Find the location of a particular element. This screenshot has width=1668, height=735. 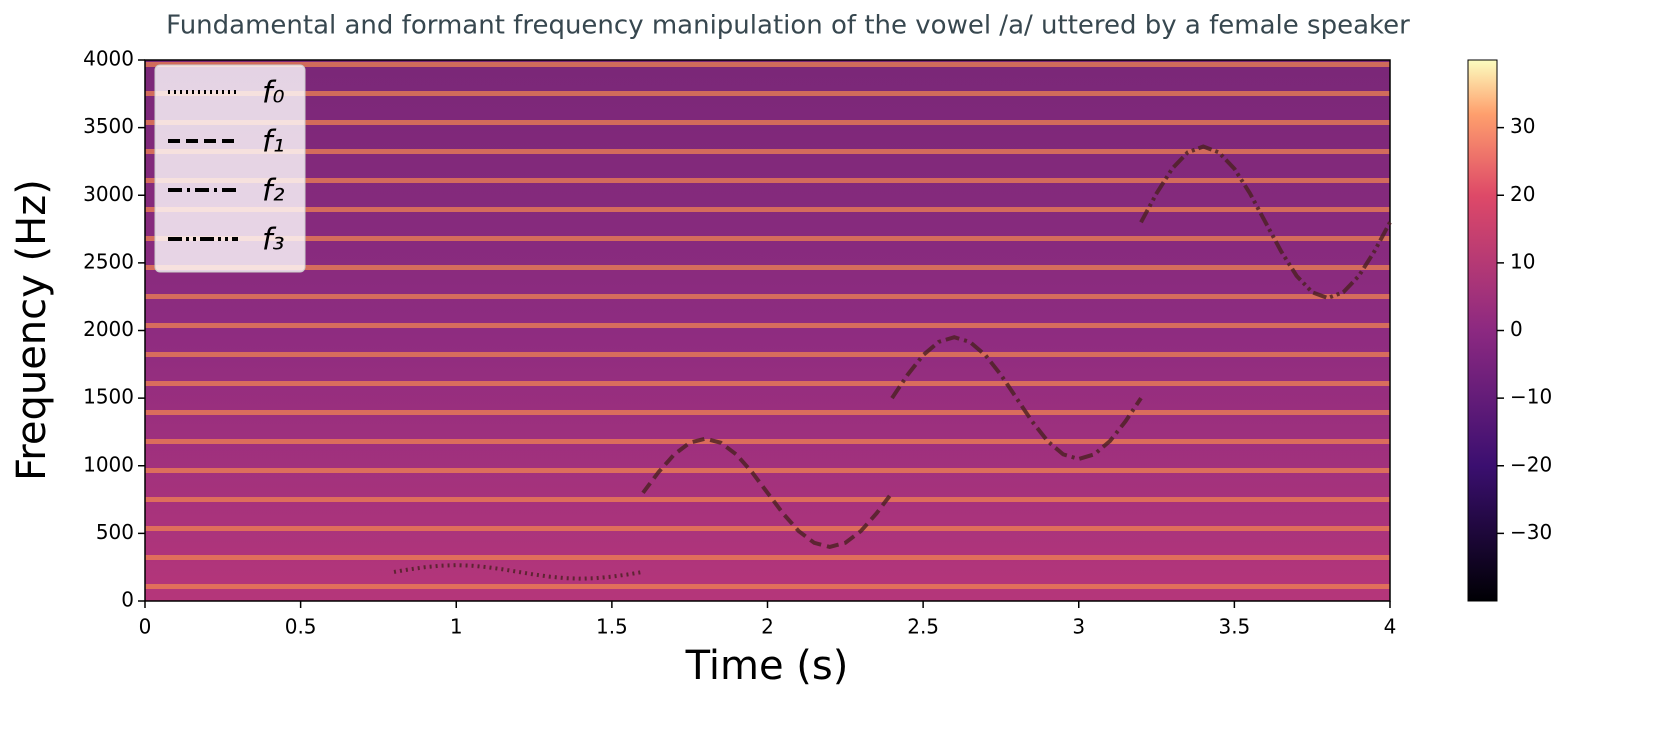

colorbar-tick-label: 20 is located at coordinates (1522, 194).